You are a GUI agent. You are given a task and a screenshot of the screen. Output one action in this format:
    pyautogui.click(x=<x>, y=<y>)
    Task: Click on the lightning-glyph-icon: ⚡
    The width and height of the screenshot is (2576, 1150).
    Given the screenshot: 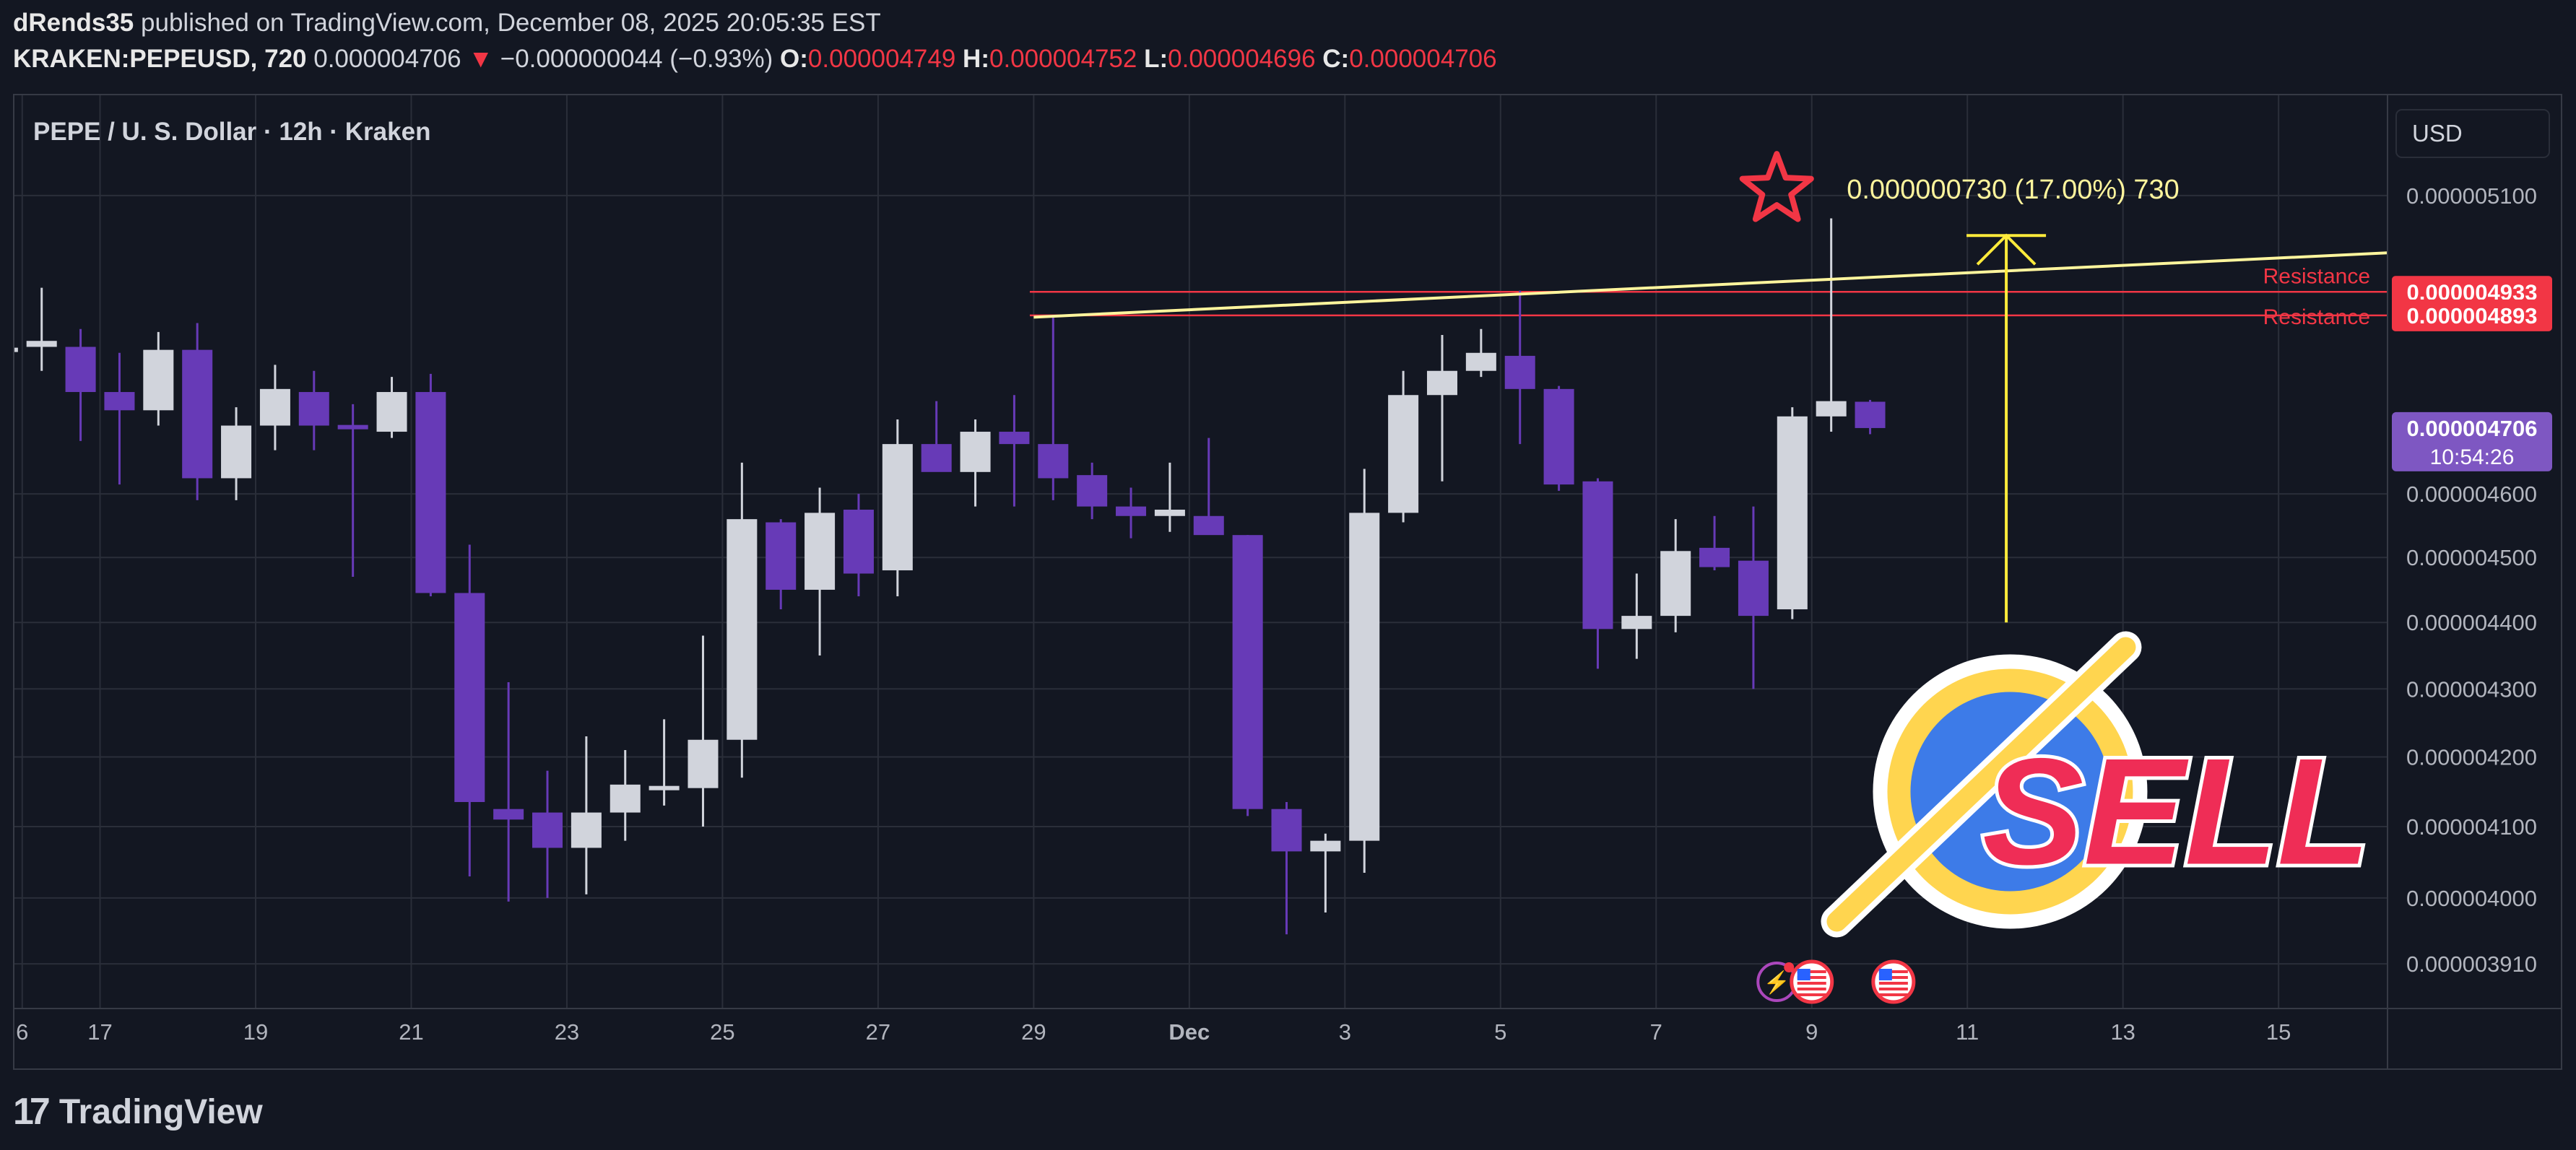 What is the action you would take?
    pyautogui.click(x=1777, y=983)
    